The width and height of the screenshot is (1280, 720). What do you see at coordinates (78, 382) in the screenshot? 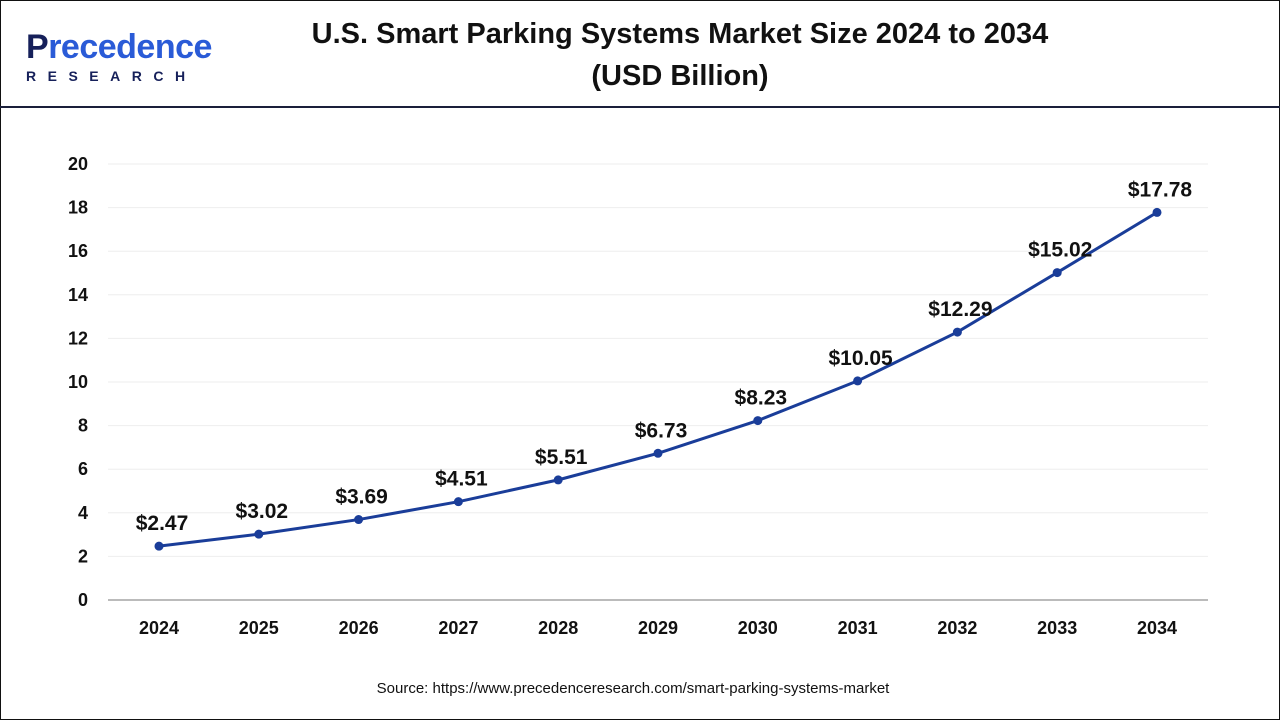
I see `y-tick-label: 10` at bounding box center [78, 382].